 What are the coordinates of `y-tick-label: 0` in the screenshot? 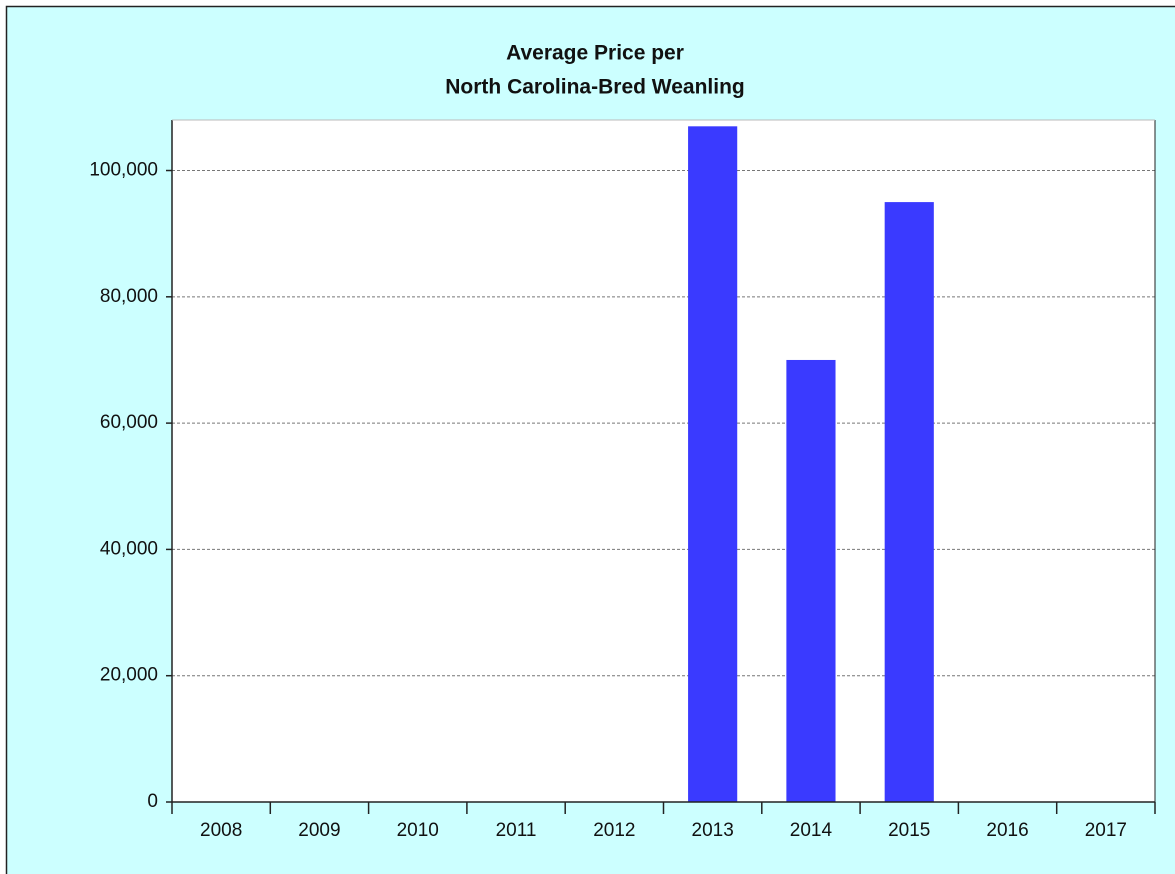 It's located at (152, 801).